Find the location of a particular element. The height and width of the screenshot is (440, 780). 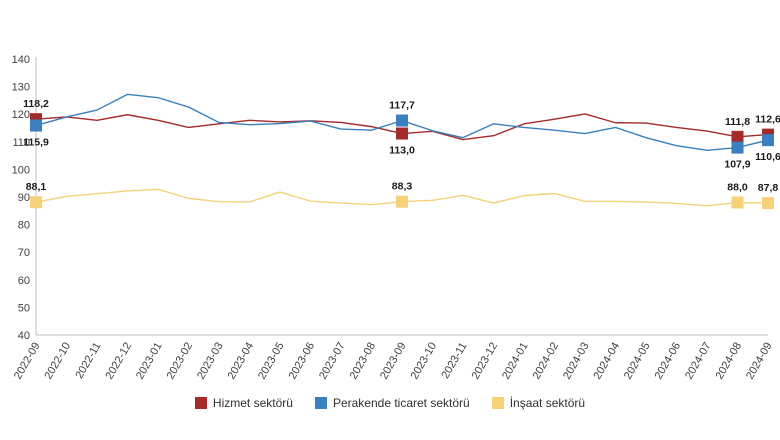

legend-swatch-insaat is located at coordinates (497, 403).